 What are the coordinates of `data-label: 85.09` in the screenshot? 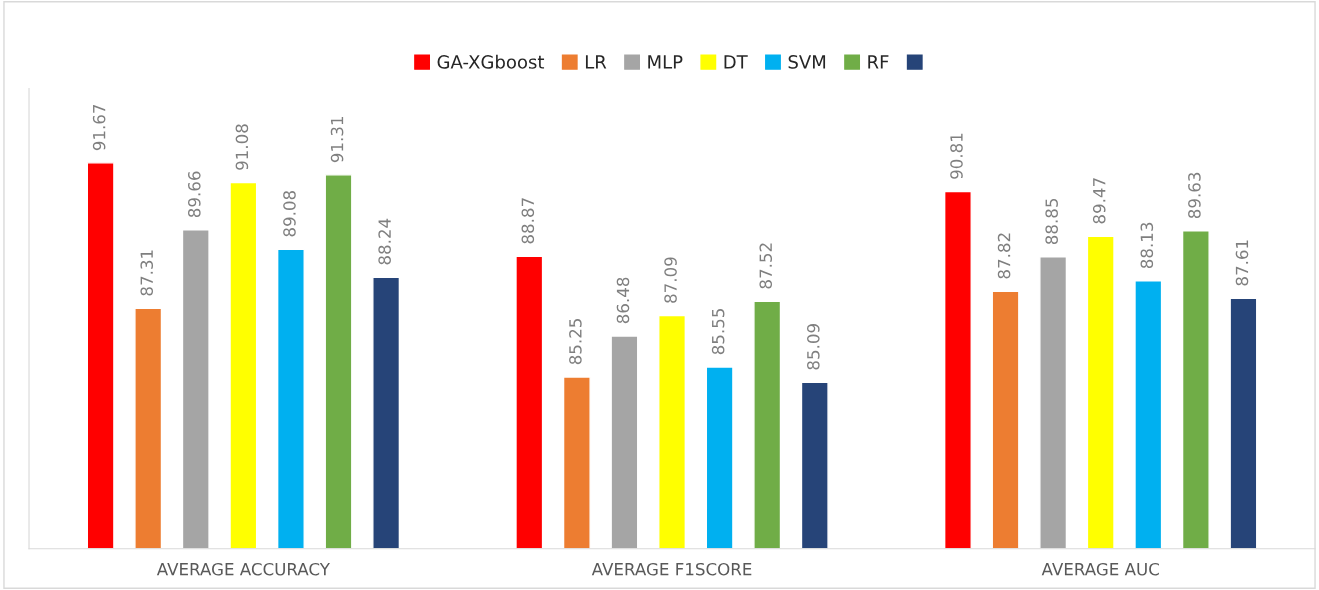 It's located at (813, 347).